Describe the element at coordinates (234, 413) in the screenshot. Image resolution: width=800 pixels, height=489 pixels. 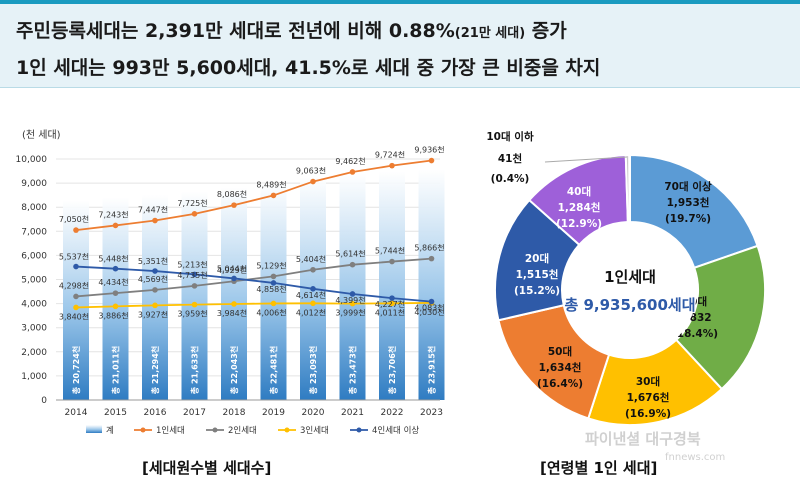
I see `x-tick-label: 2018` at that location.